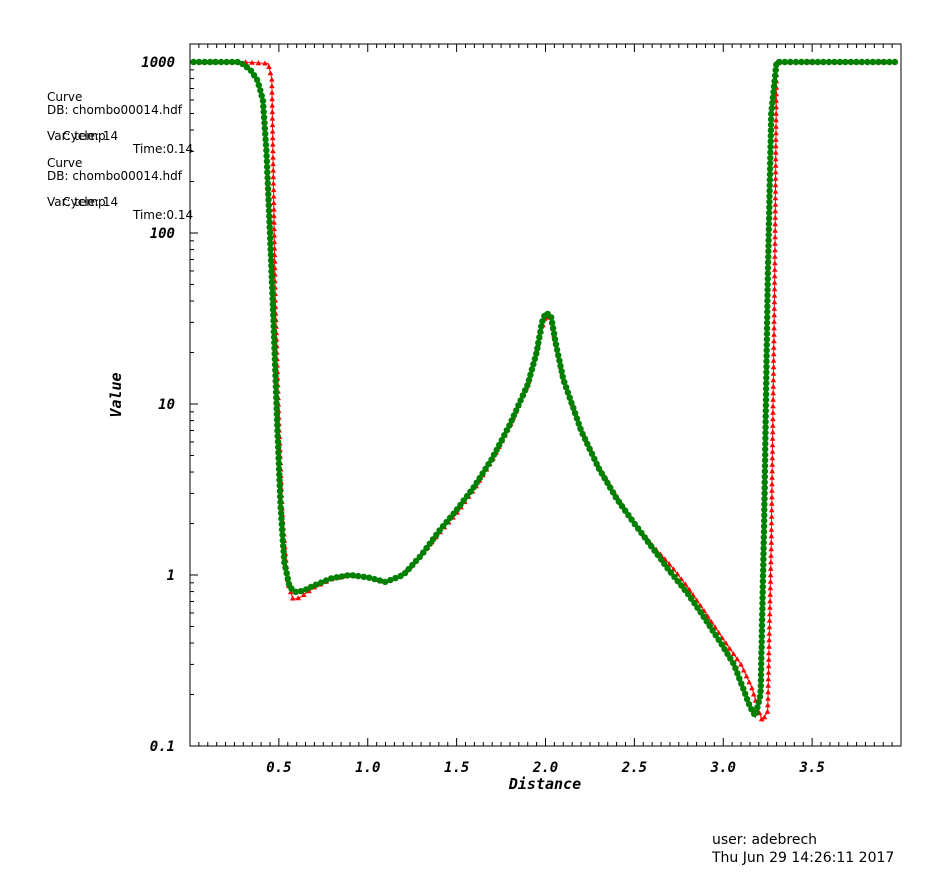 Image resolution: width=950 pixels, height=878 pixels. I want to click on x-tick-label: 3.5, so click(811, 768).